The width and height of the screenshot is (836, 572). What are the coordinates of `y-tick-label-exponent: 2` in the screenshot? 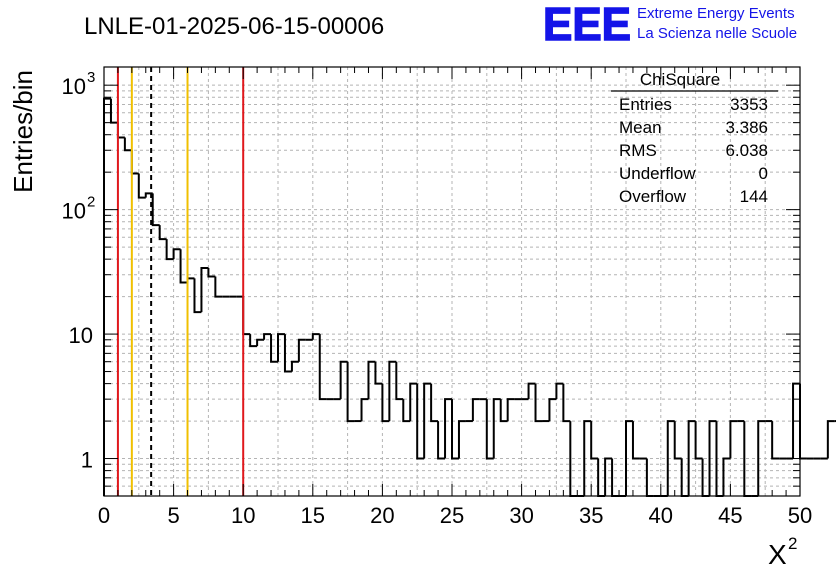 It's located at (91, 202).